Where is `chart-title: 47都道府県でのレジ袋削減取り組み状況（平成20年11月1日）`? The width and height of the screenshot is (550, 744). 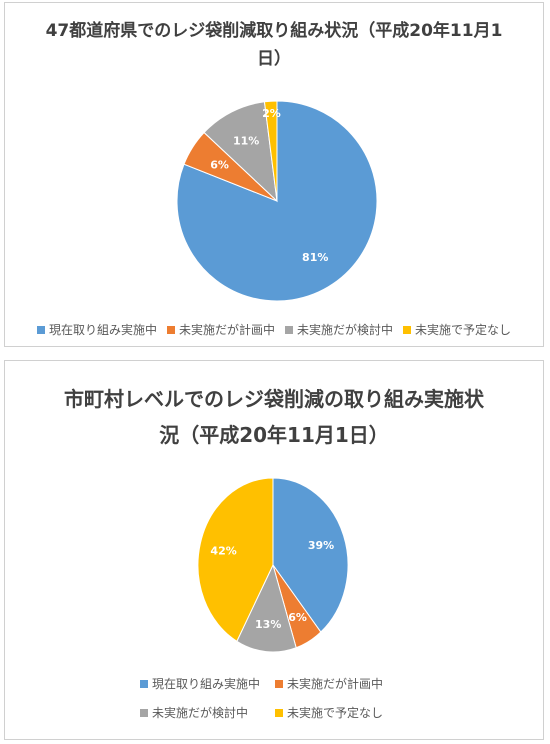 chart-title: 47都道府県でのレジ袋削減取り組み状況（平成20年11月1日） is located at coordinates (274, 45).